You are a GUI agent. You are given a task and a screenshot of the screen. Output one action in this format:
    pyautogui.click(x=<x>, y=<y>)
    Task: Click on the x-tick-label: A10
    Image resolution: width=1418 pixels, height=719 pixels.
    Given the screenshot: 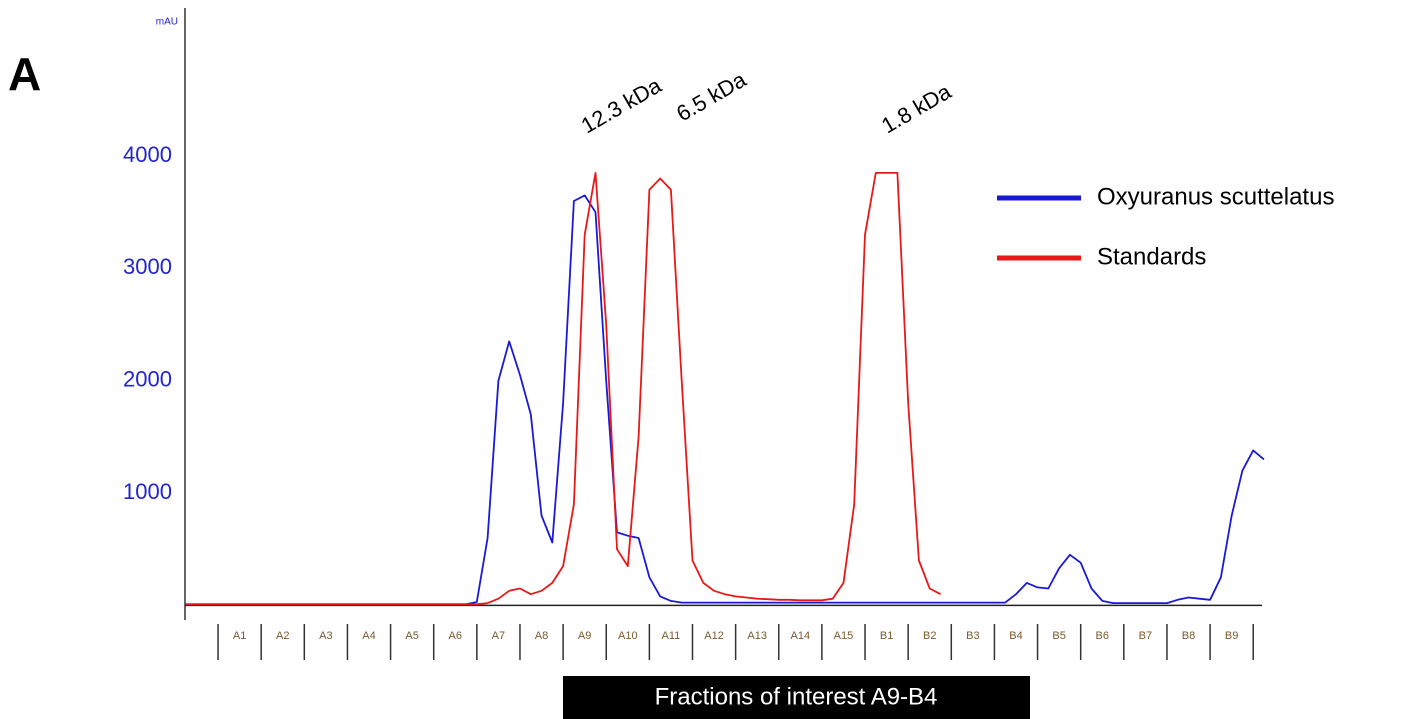 What is the action you would take?
    pyautogui.click(x=628, y=636)
    